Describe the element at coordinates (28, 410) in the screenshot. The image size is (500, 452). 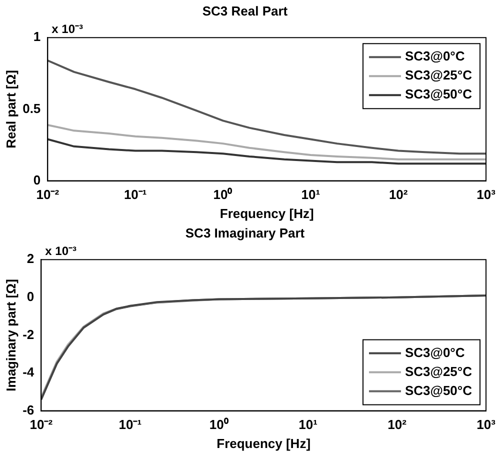
I see `y-tick-label: -6` at that location.